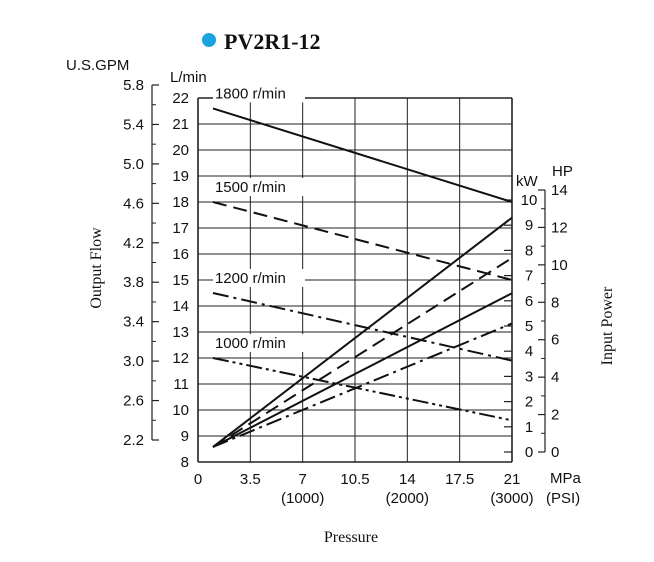 This screenshot has width=654, height=562. Describe the element at coordinates (180, 358) in the screenshot. I see `lmin-tick-label: 12` at that location.